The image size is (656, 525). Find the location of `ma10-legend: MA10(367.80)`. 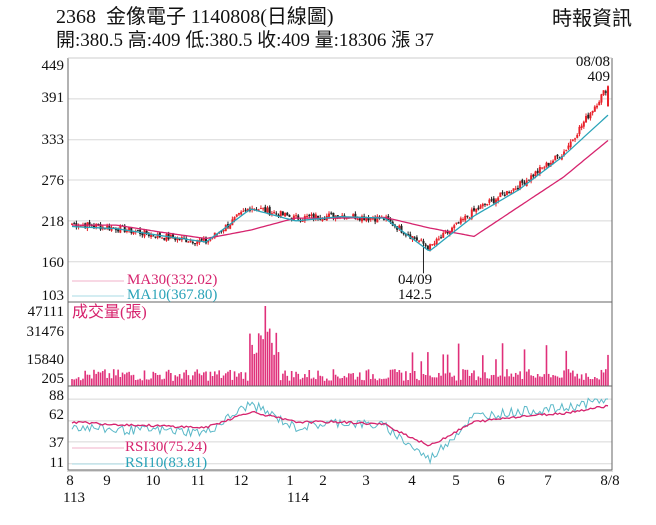

ma10-legend: MA10(367.80) is located at coordinates (172, 295).